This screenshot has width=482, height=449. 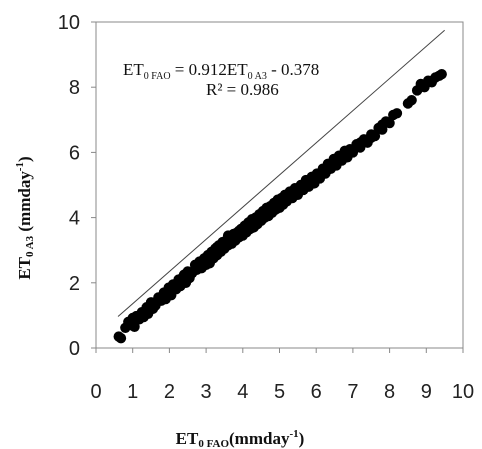 What do you see at coordinates (240, 438) in the screenshot?
I see `x-axis-title: ET0 FAO(mmday-1)` at bounding box center [240, 438].